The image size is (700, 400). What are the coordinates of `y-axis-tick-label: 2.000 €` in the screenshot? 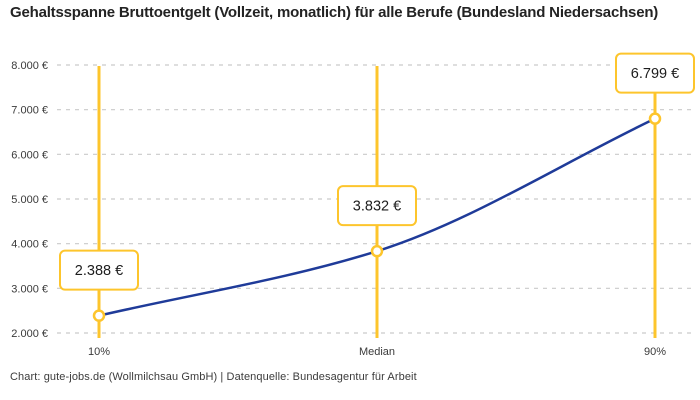 It's located at (29, 334).